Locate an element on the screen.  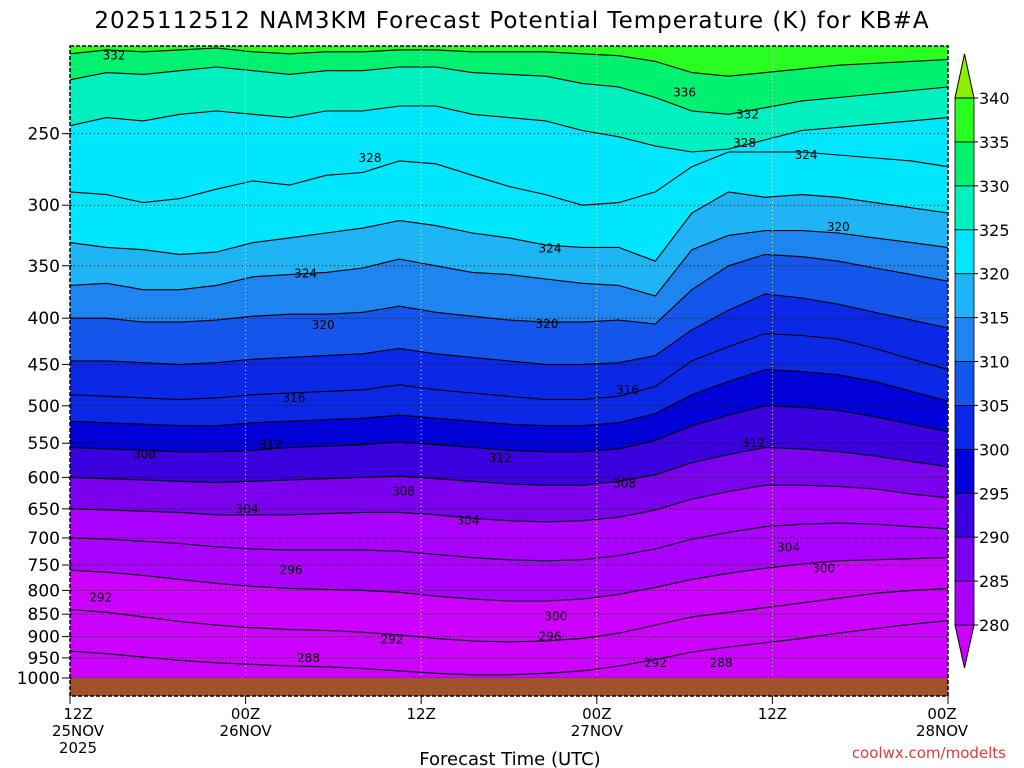
colorbar-label: 290 is located at coordinates (994, 537).